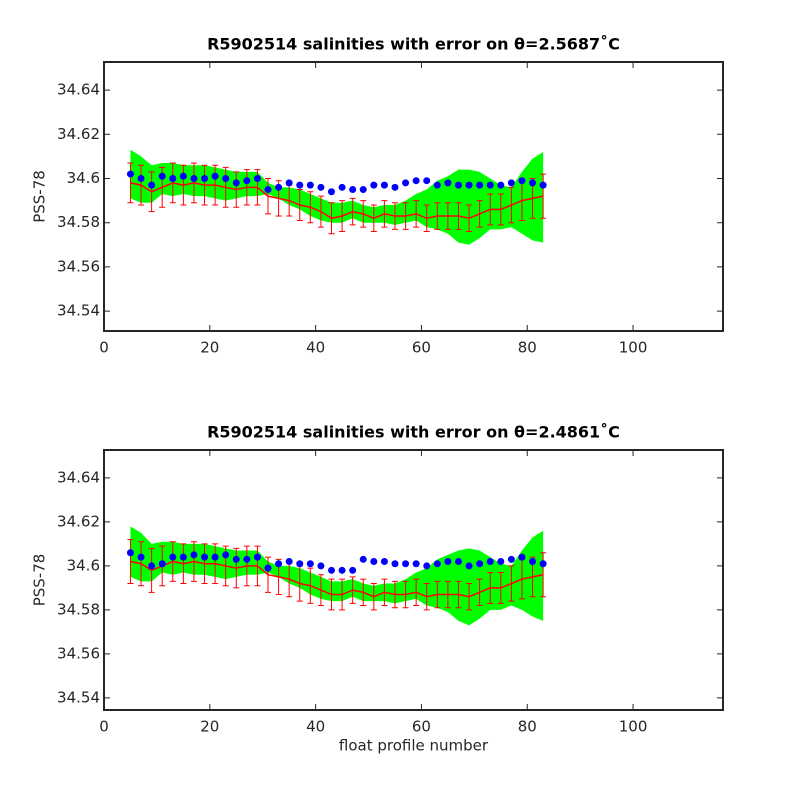 The image size is (800, 804). Describe the element at coordinates (83, 178) in the screenshot. I see `y-tick-label: 34.6` at that location.